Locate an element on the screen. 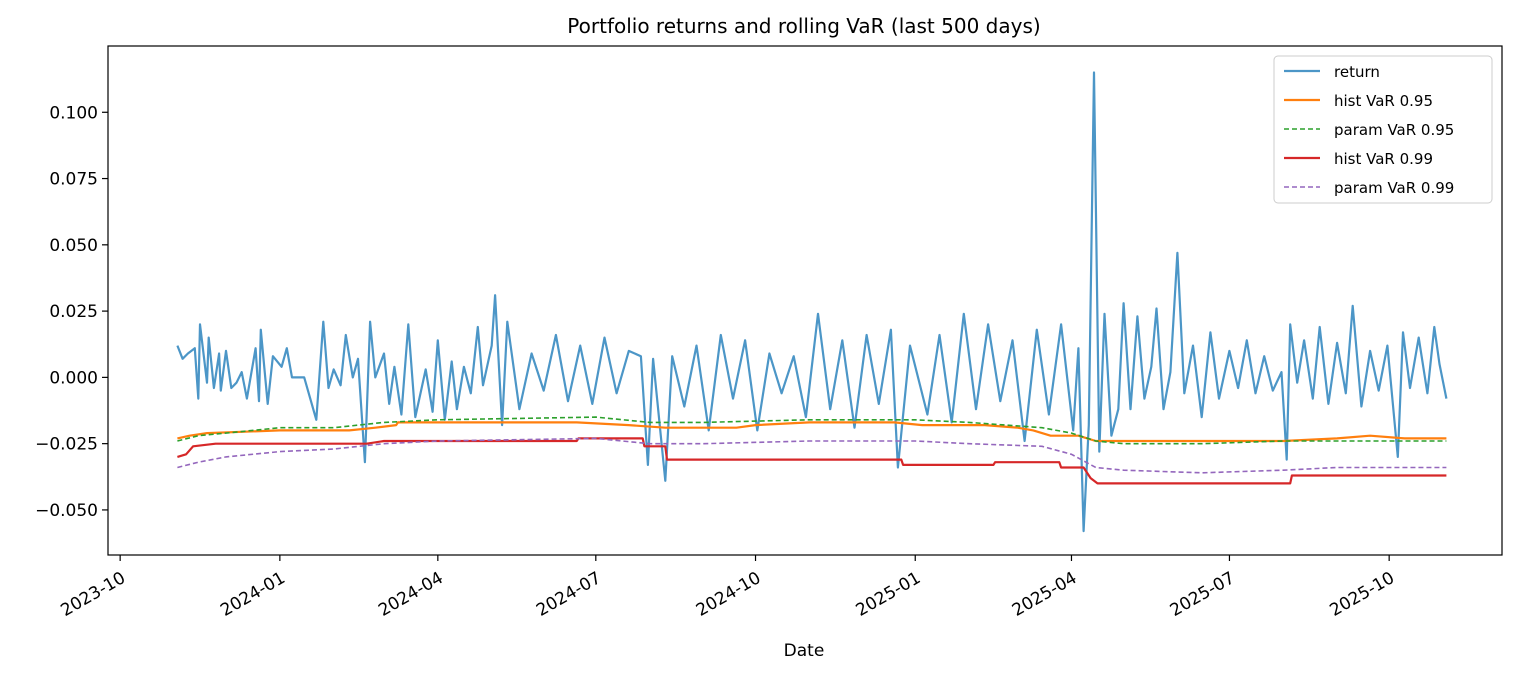 The image size is (1516, 675). y-tick-label: 0.050 is located at coordinates (73, 246).